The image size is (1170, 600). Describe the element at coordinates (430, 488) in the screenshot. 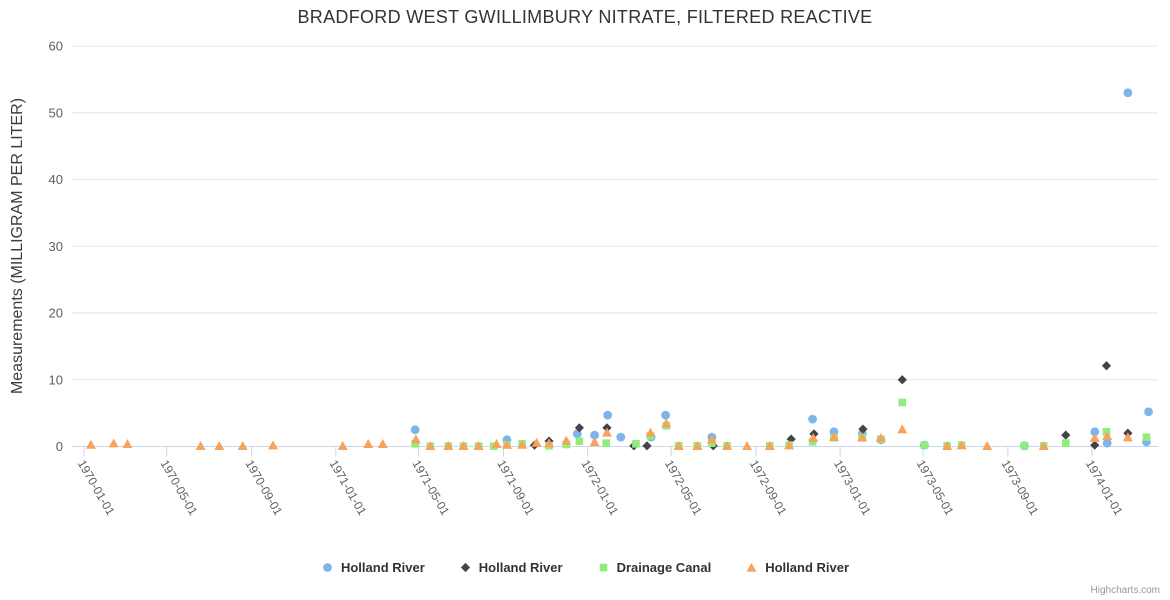

I see `x-tick-label: 1971-05-01` at that location.